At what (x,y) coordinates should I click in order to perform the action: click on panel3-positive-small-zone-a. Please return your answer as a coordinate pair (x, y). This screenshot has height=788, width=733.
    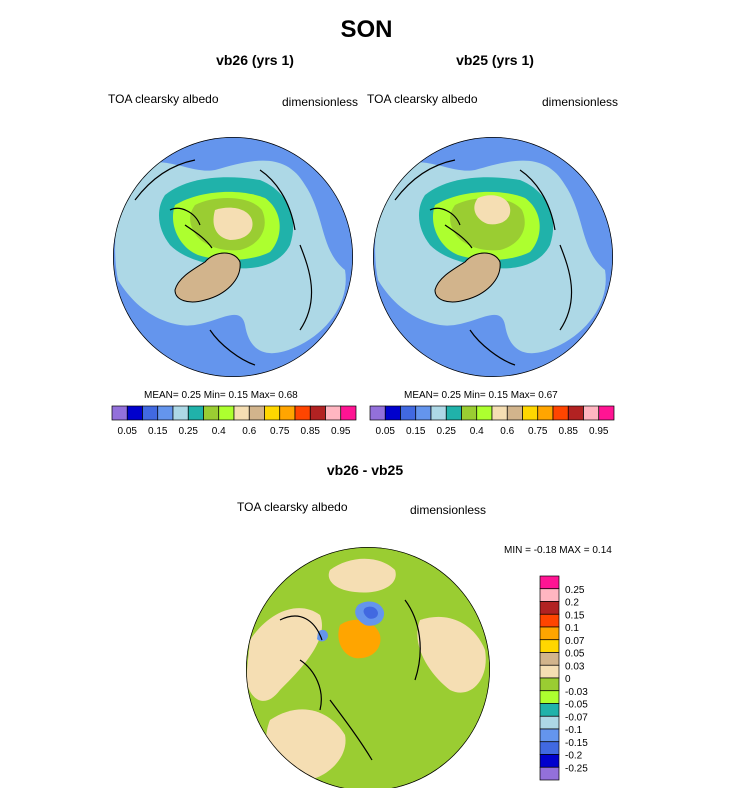
    Looking at the image, I should click on (284, 654).